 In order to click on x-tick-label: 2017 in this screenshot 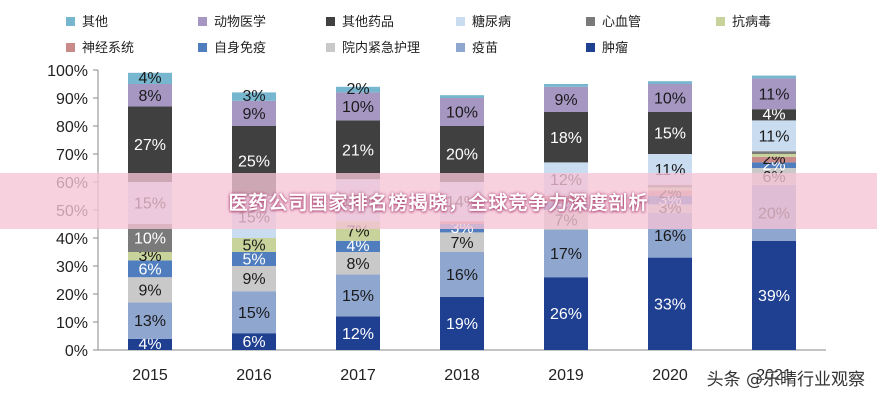, I will do `click(358, 375)`.